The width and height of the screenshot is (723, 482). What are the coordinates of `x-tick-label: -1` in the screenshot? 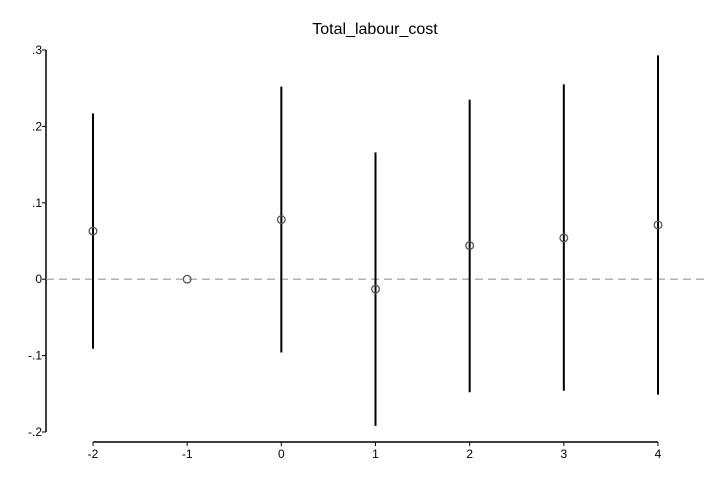 It's located at (187, 454).